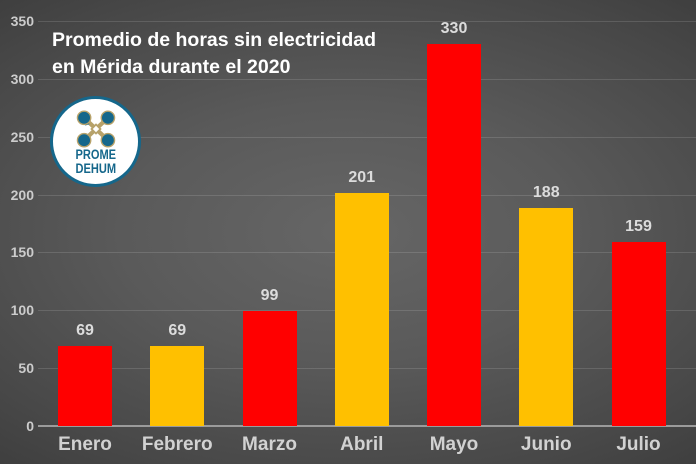 This screenshot has height=464, width=696. Describe the element at coordinates (85, 444) in the screenshot. I see `x-axis-label-enero: Enero` at that location.